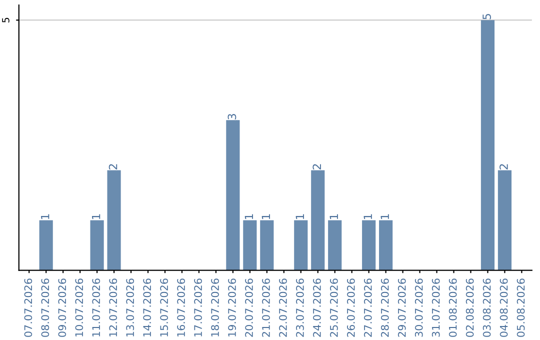 This screenshot has height=340, width=540. Describe the element at coordinates (283, 307) in the screenshot. I see `x-tick-label: 22.07.2026` at that location.